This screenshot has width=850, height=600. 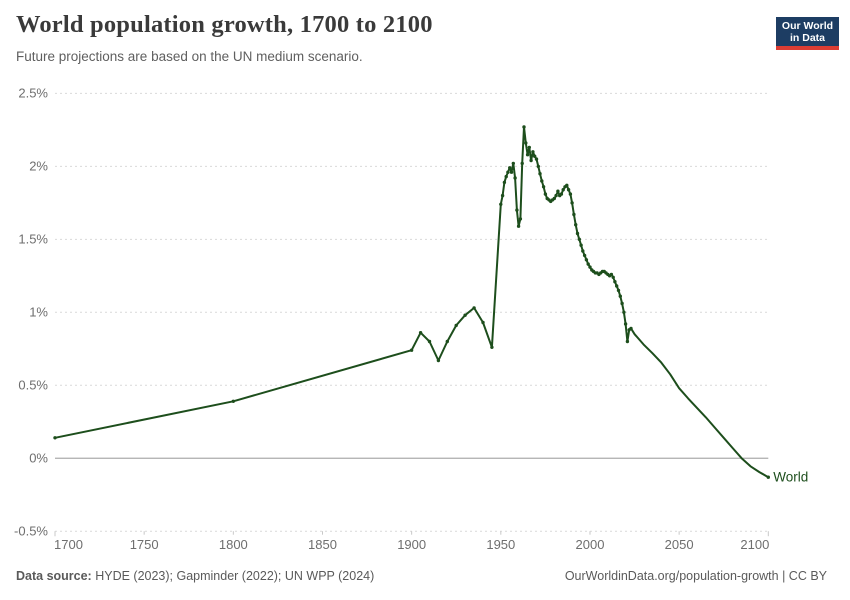 What do you see at coordinates (807, 37) in the screenshot?
I see `owid-logo-line2: in Data` at bounding box center [807, 37].